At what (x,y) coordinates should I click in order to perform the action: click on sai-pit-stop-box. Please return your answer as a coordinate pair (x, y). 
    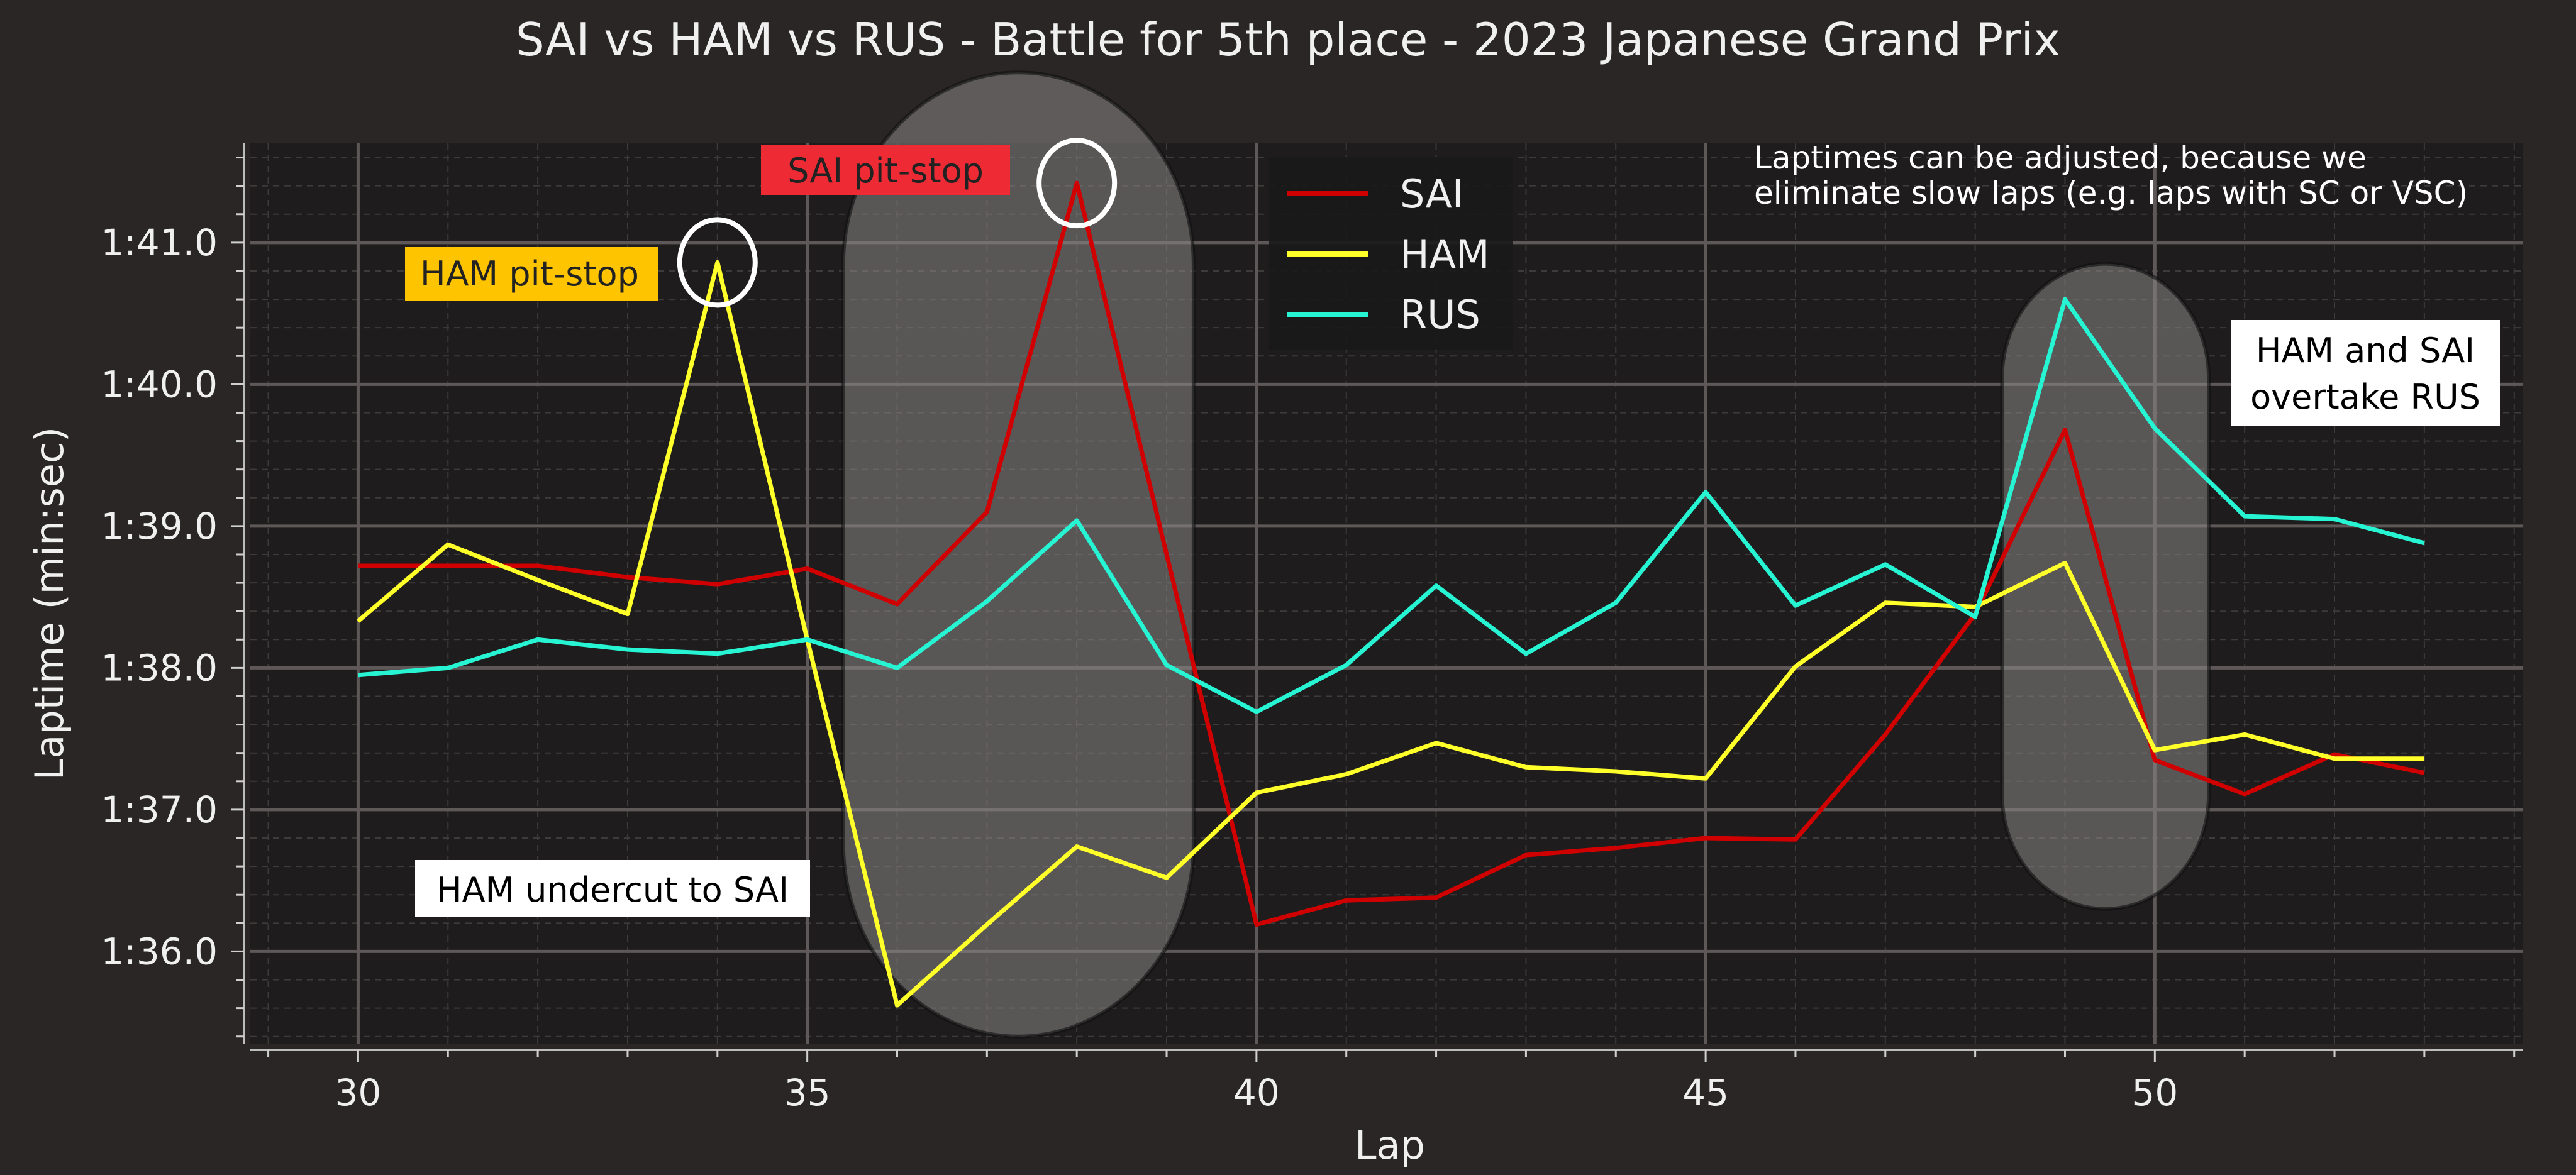
    Looking at the image, I should click on (885, 170).